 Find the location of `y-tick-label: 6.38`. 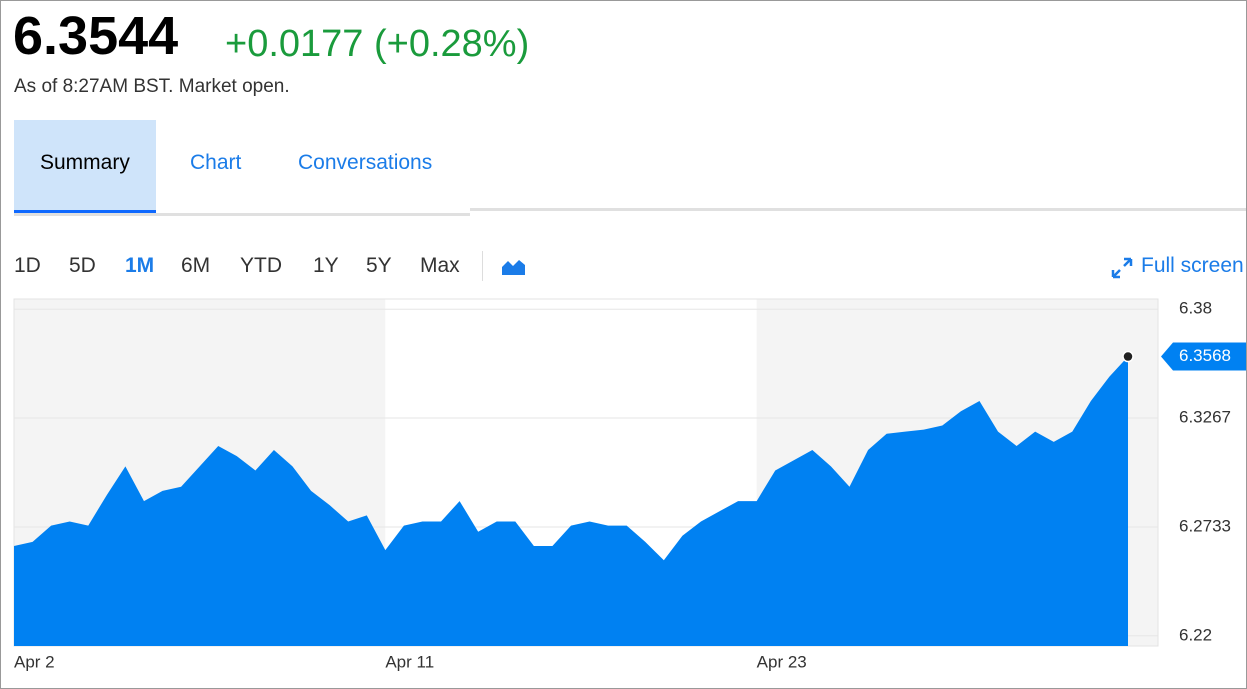

y-tick-label: 6.38 is located at coordinates (1195, 308).